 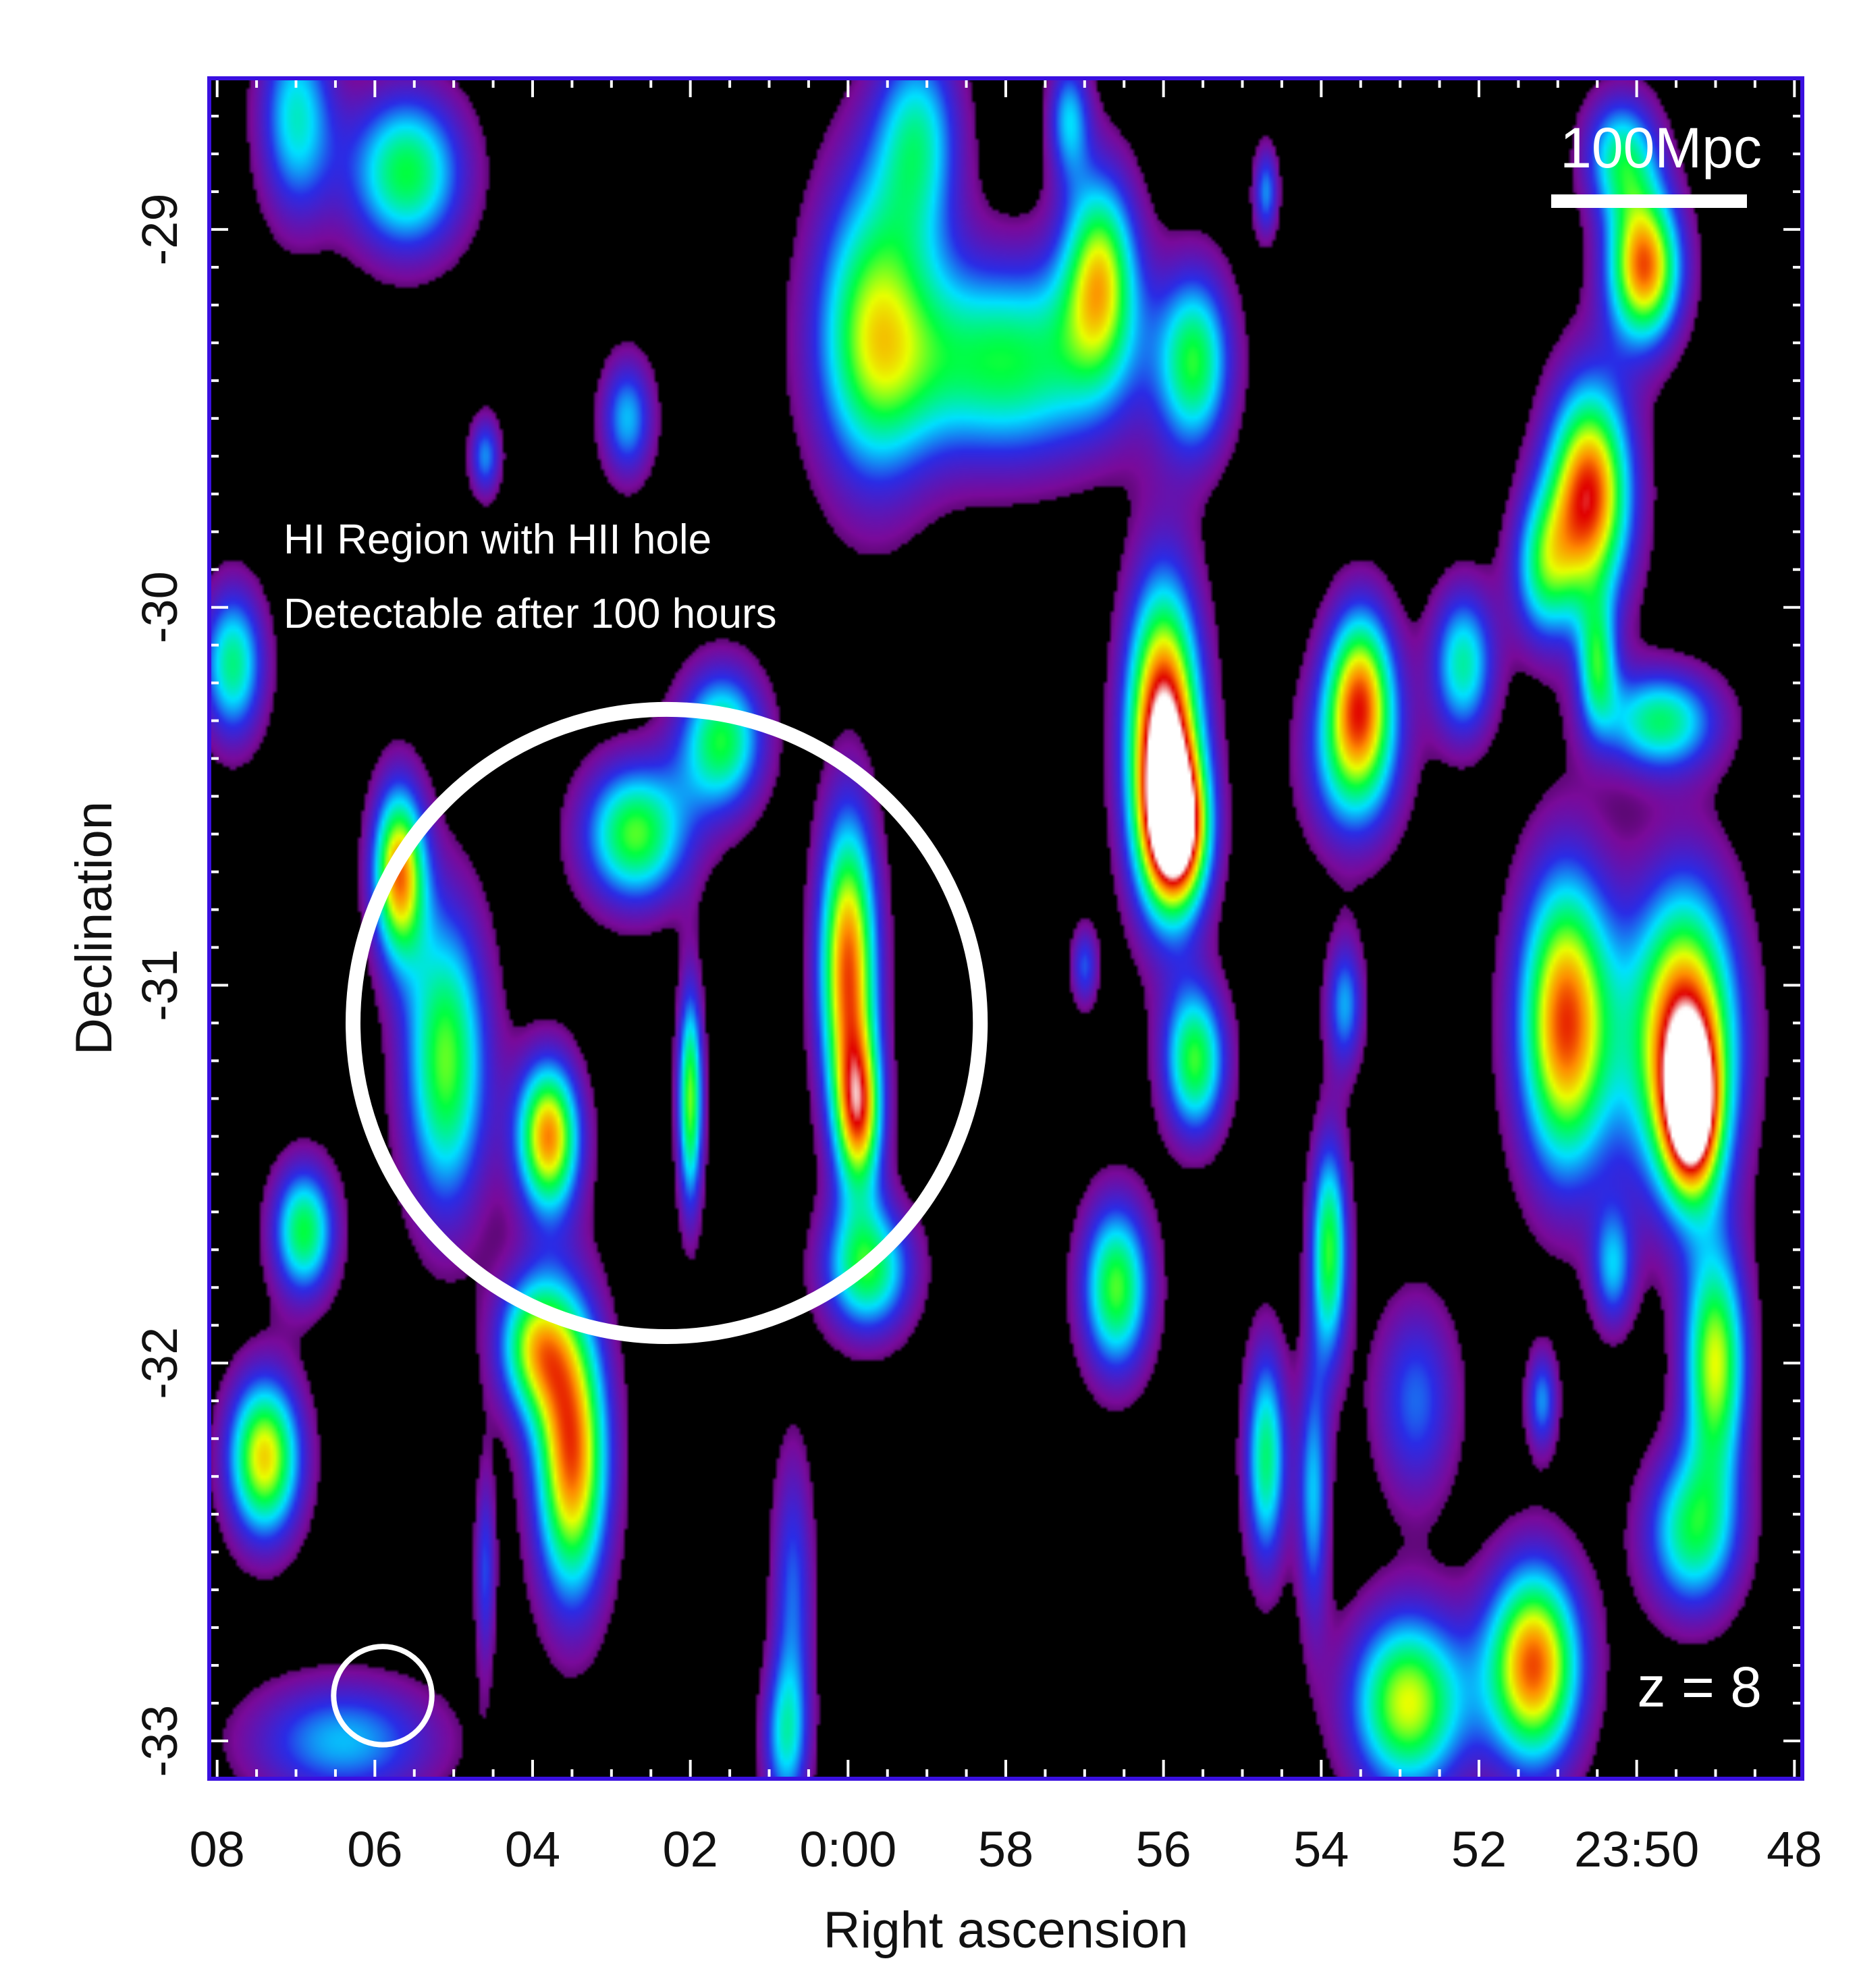 I want to click on region-label-line2: Detectable after 100 hours, so click(x=530, y=614).